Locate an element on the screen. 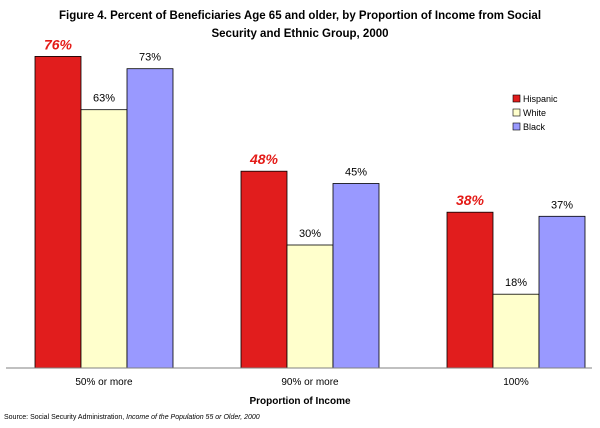 Image resolution: width=600 pixels, height=428 pixels. legend: Hispanic White Black is located at coordinates (535, 113).